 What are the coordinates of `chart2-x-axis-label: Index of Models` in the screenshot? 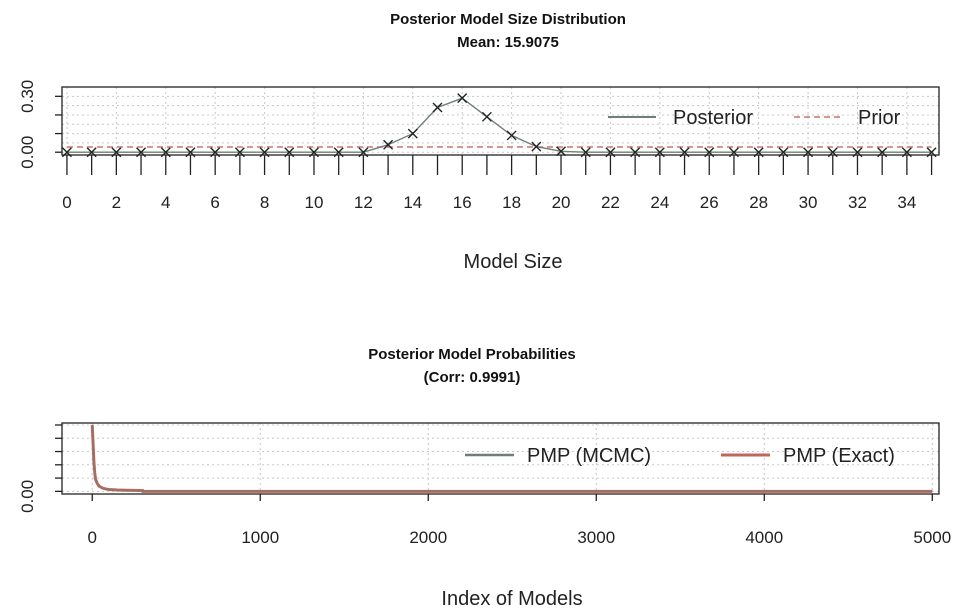 It's located at (511, 599).